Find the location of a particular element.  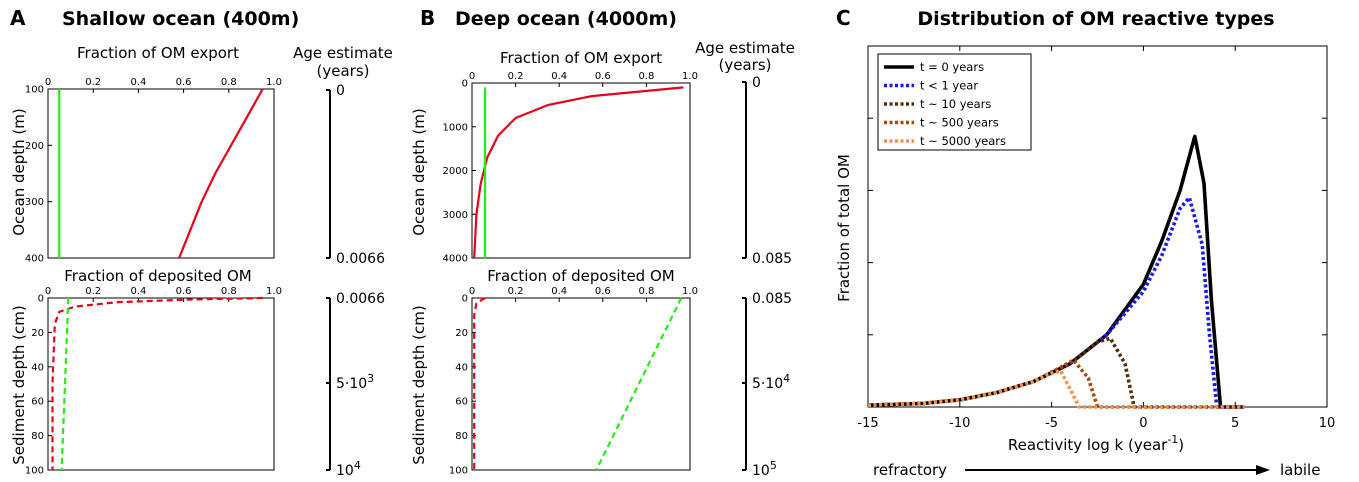

x-tick-label: 10 is located at coordinates (1327, 423).